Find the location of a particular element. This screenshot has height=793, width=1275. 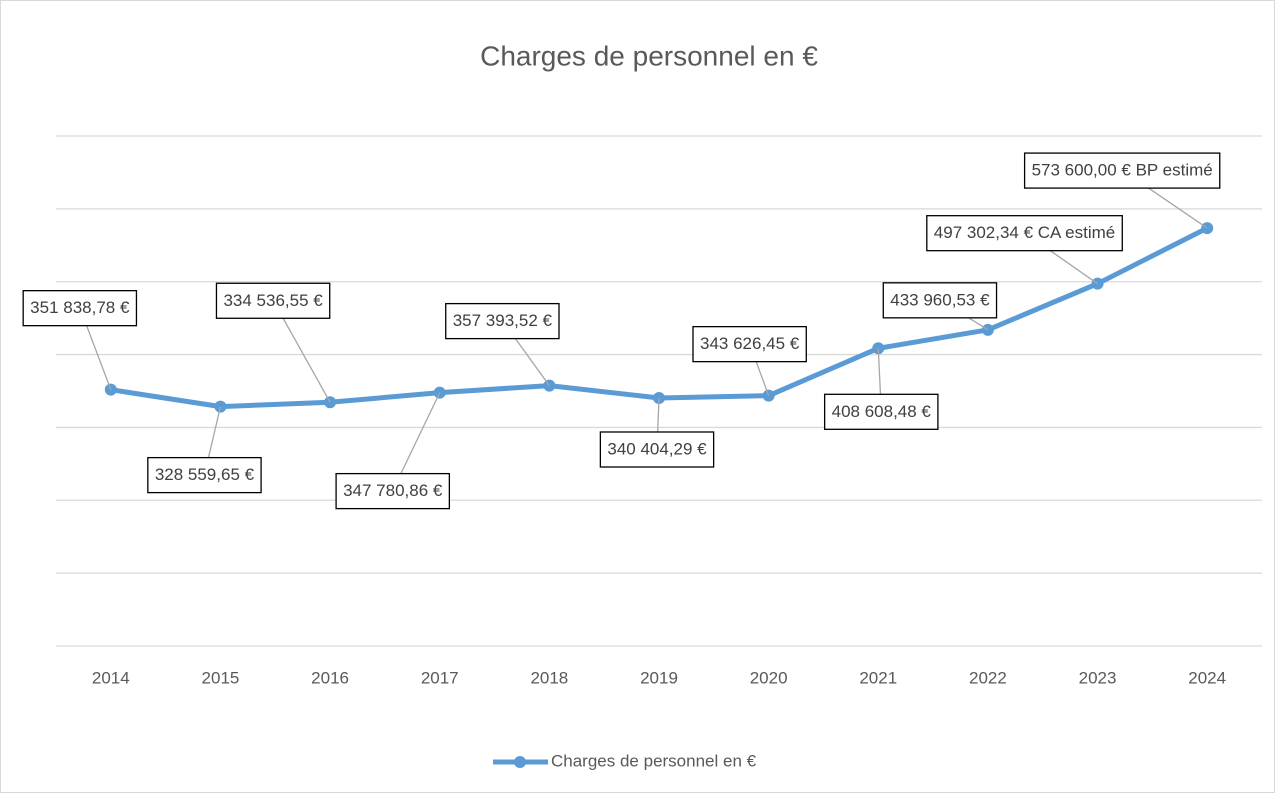

data-label: 347 780,86 € is located at coordinates (393, 490).